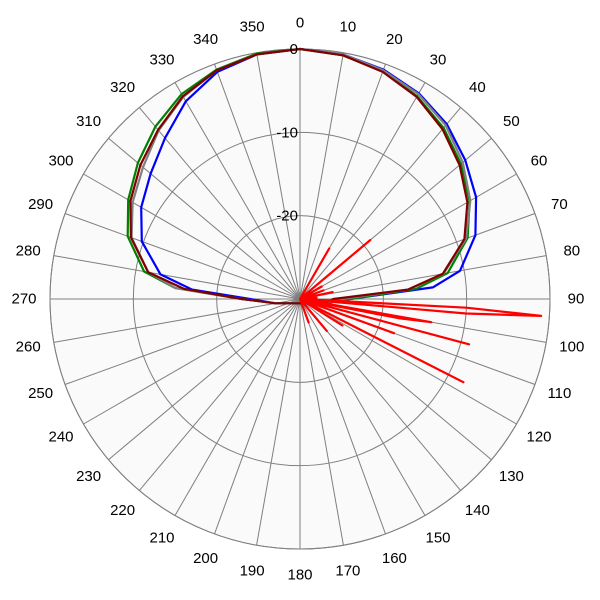 The height and width of the screenshot is (600, 600). Describe the element at coordinates (300, 23) in the screenshot. I see `angle-tick-label: 0` at that location.